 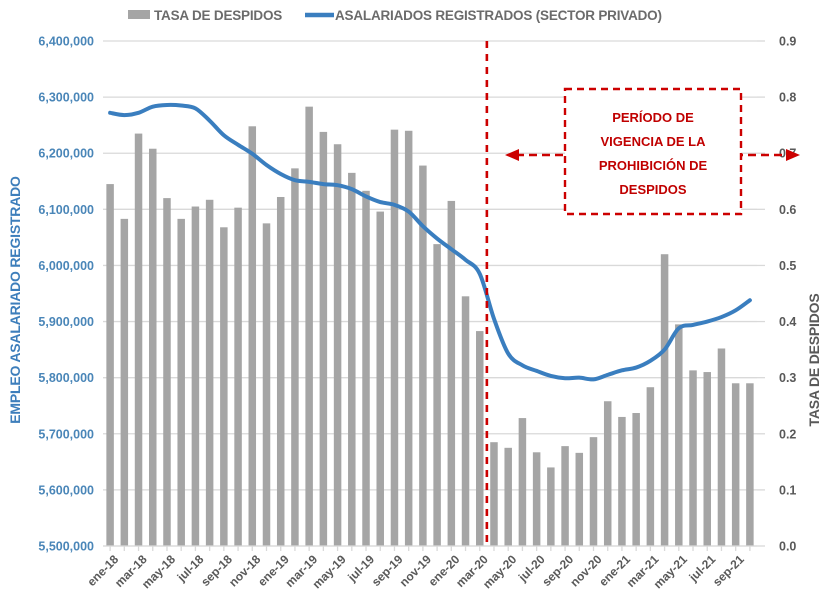 I want to click on annotation-box, so click(x=653, y=151).